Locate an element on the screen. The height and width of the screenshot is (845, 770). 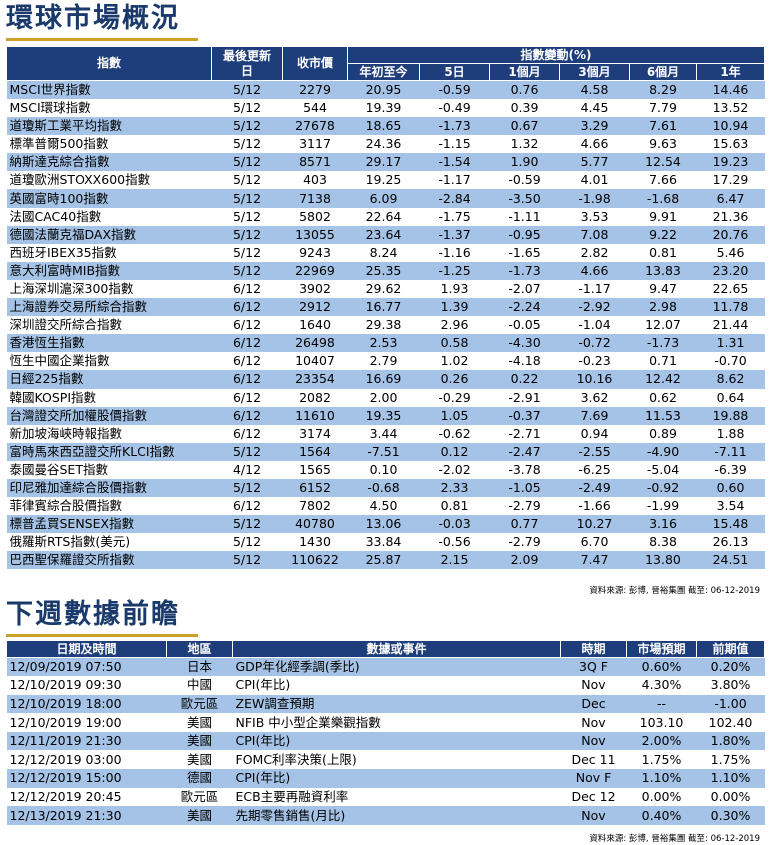
6m-cell: 9.63 is located at coordinates (663, 144).